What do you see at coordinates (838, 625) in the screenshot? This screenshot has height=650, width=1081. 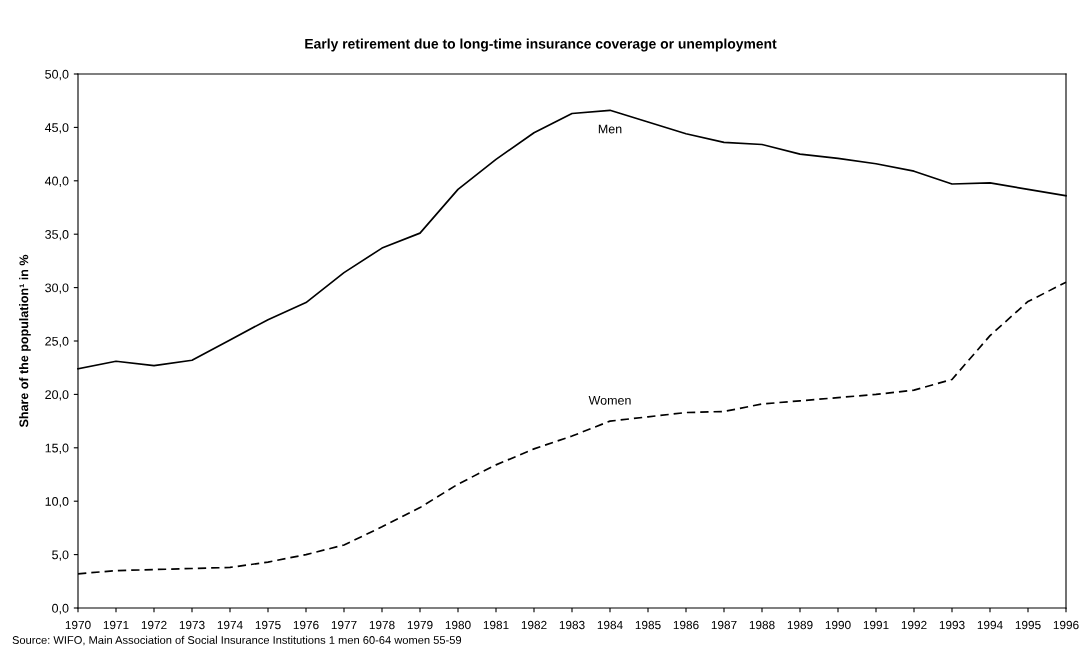 I see `x-tick-label: 1990` at bounding box center [838, 625].